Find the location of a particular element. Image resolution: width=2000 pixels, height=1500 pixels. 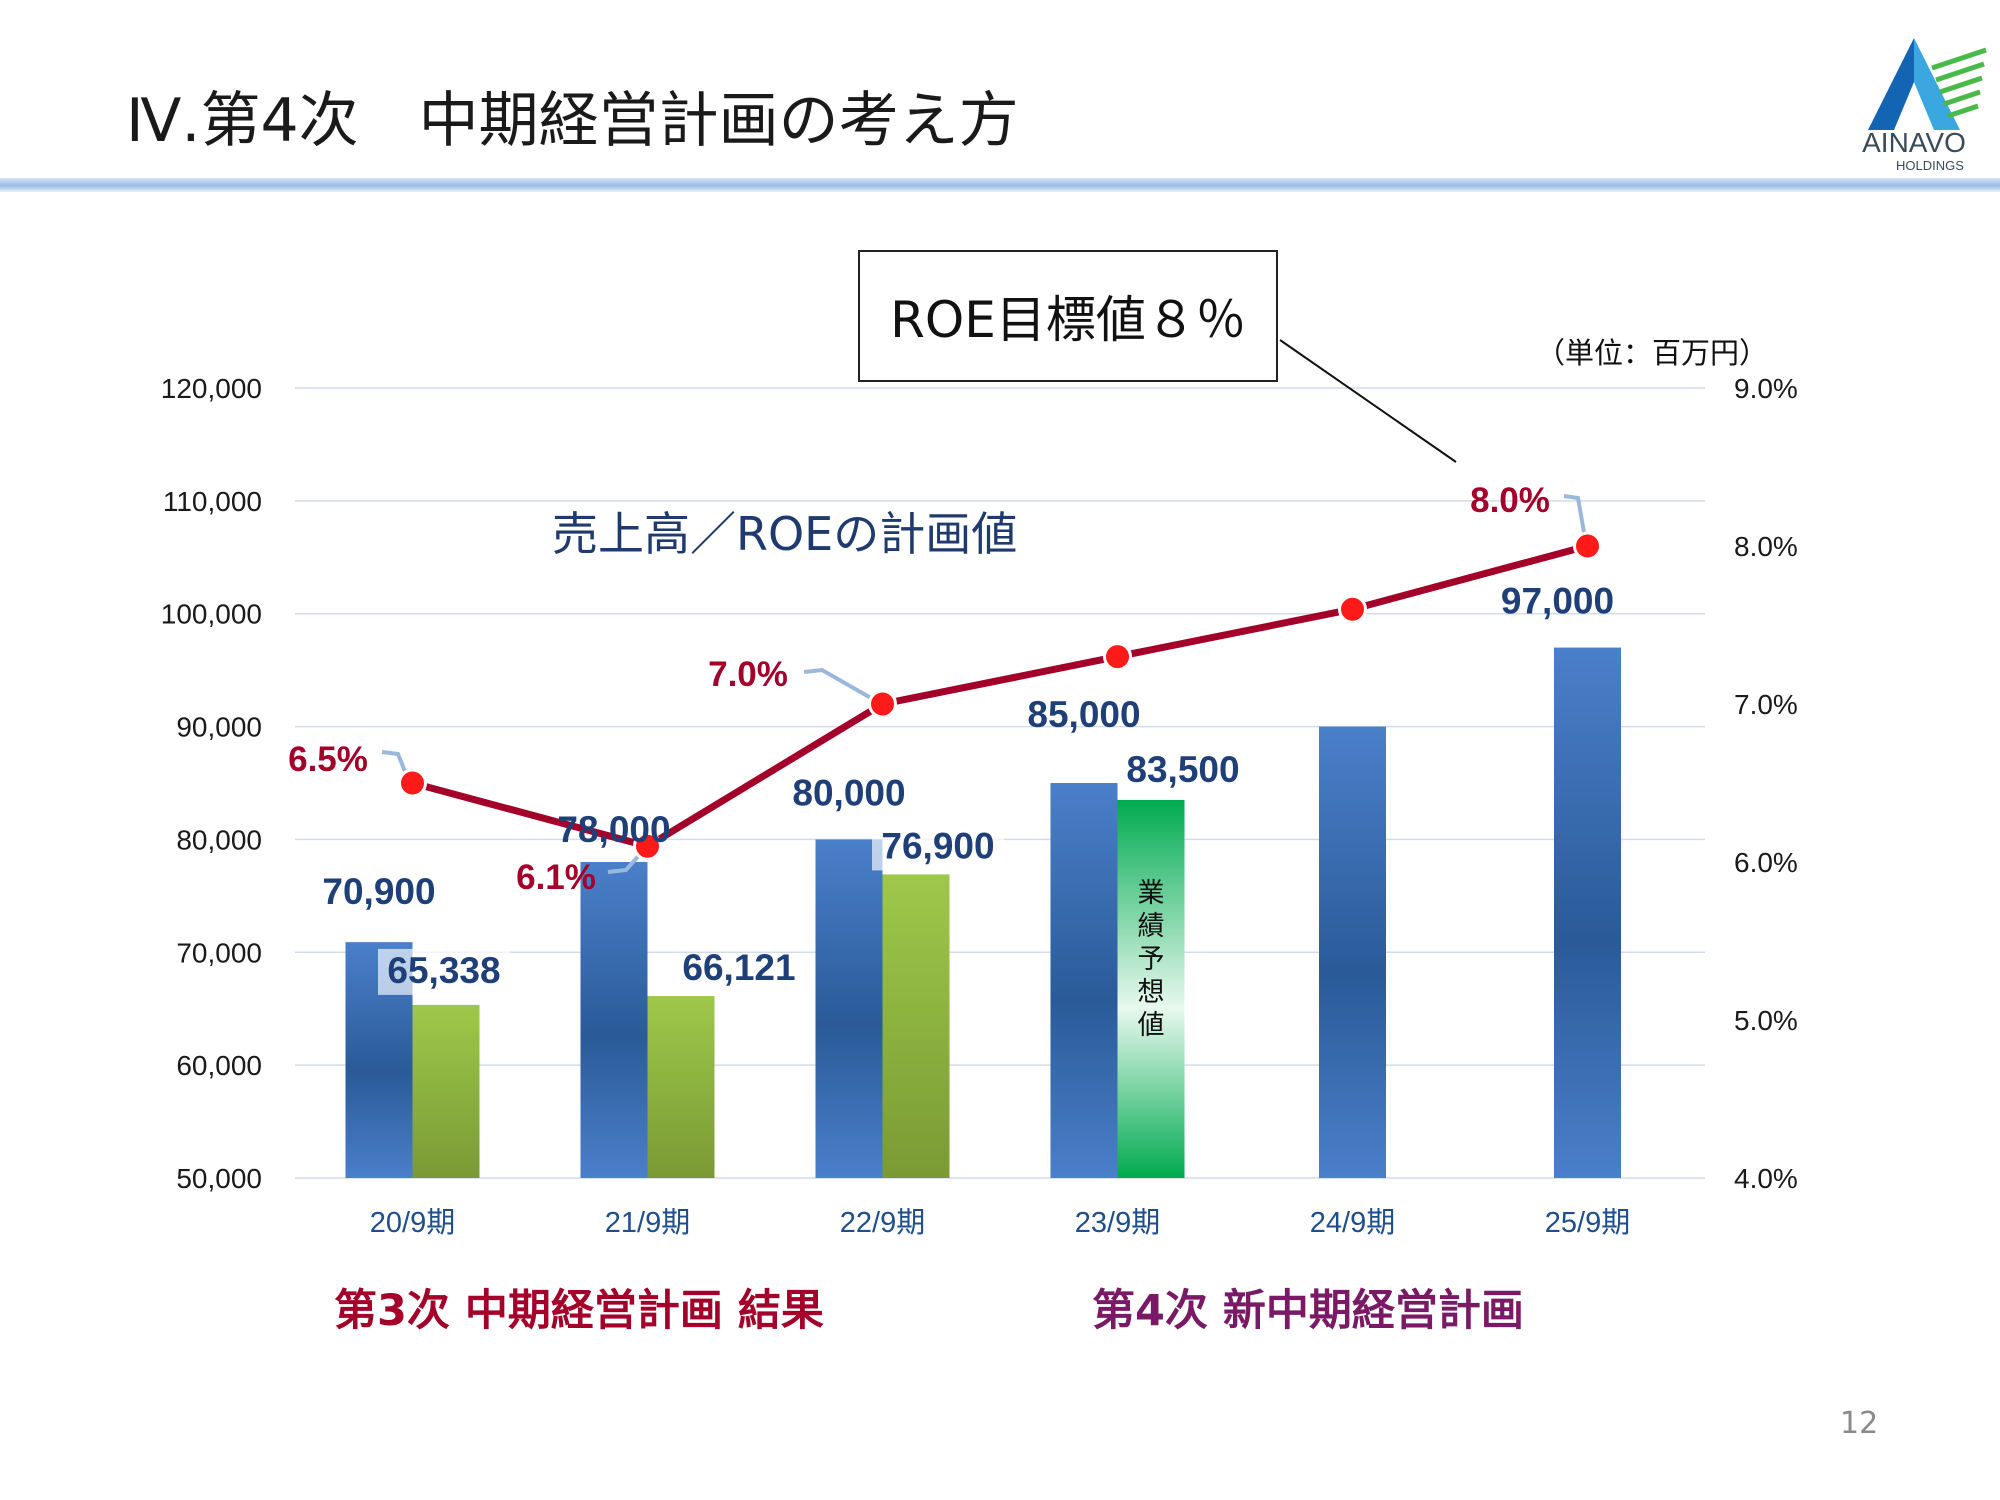

logo-right-peak is located at coordinates (1937, 84).